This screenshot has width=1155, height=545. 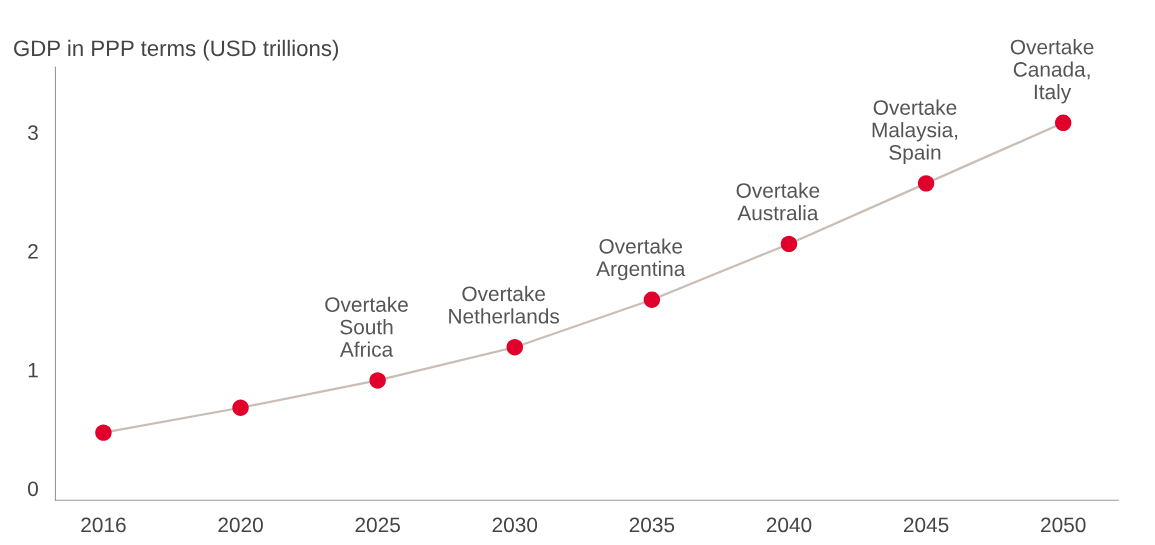 What do you see at coordinates (33, 370) in the screenshot?
I see `y-tick-label: 1` at bounding box center [33, 370].